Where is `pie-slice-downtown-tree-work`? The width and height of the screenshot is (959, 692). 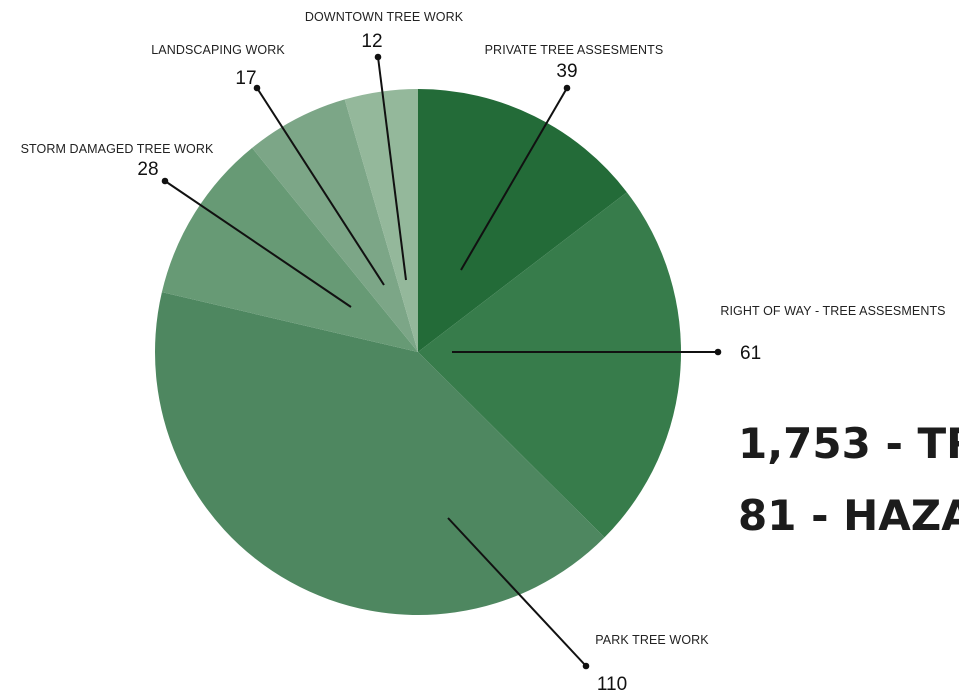 pie-slice-downtown-tree-work is located at coordinates (381, 220).